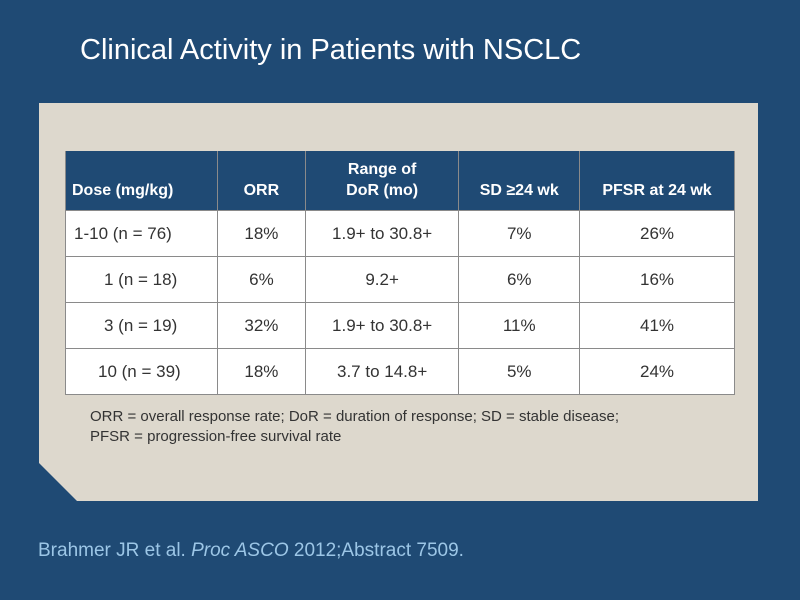  I want to click on cell-dose: 1-10 (n = 76), so click(142, 234).